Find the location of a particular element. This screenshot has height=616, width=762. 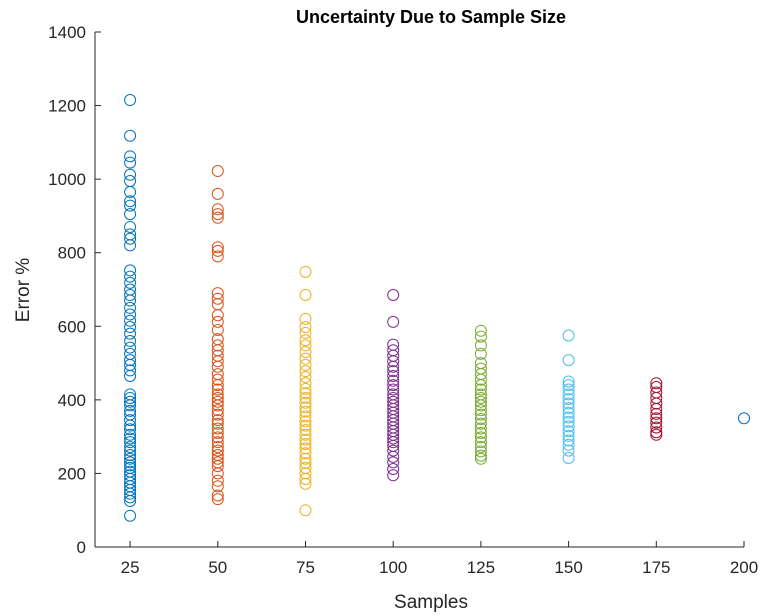

x-tick-label: 100 is located at coordinates (393, 567).